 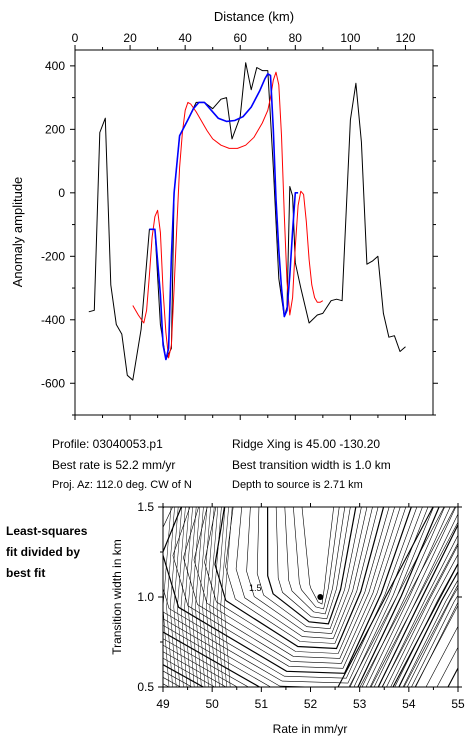 I want to click on profile-x-tick-label: 80, so click(x=296, y=38).